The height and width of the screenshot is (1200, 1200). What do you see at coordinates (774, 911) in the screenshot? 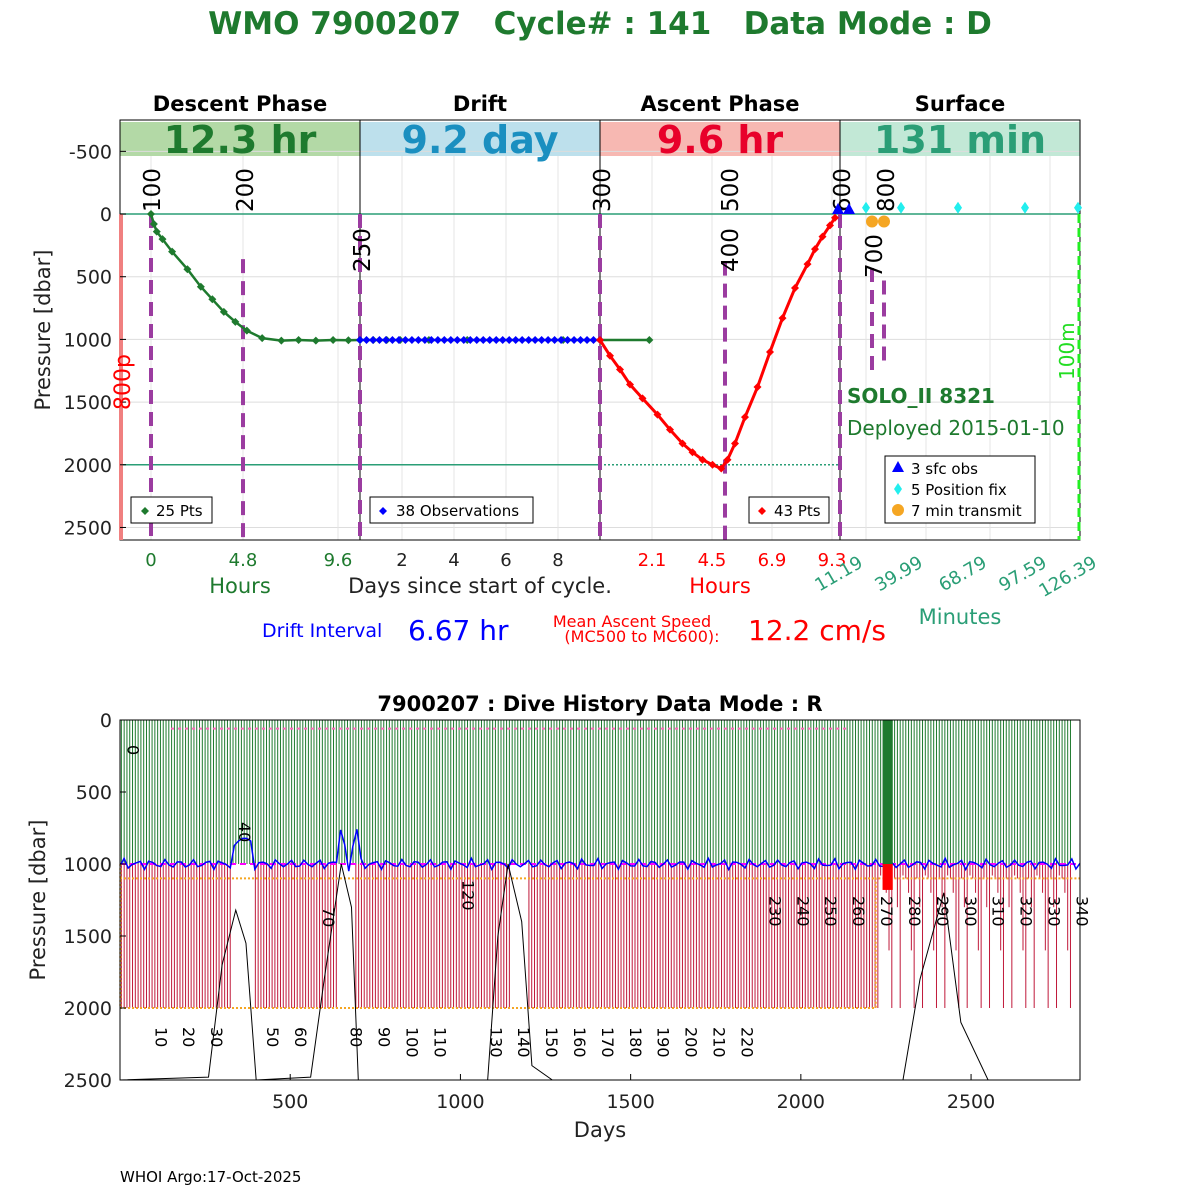
I see `cycle-label-230: 230` at bounding box center [774, 911].